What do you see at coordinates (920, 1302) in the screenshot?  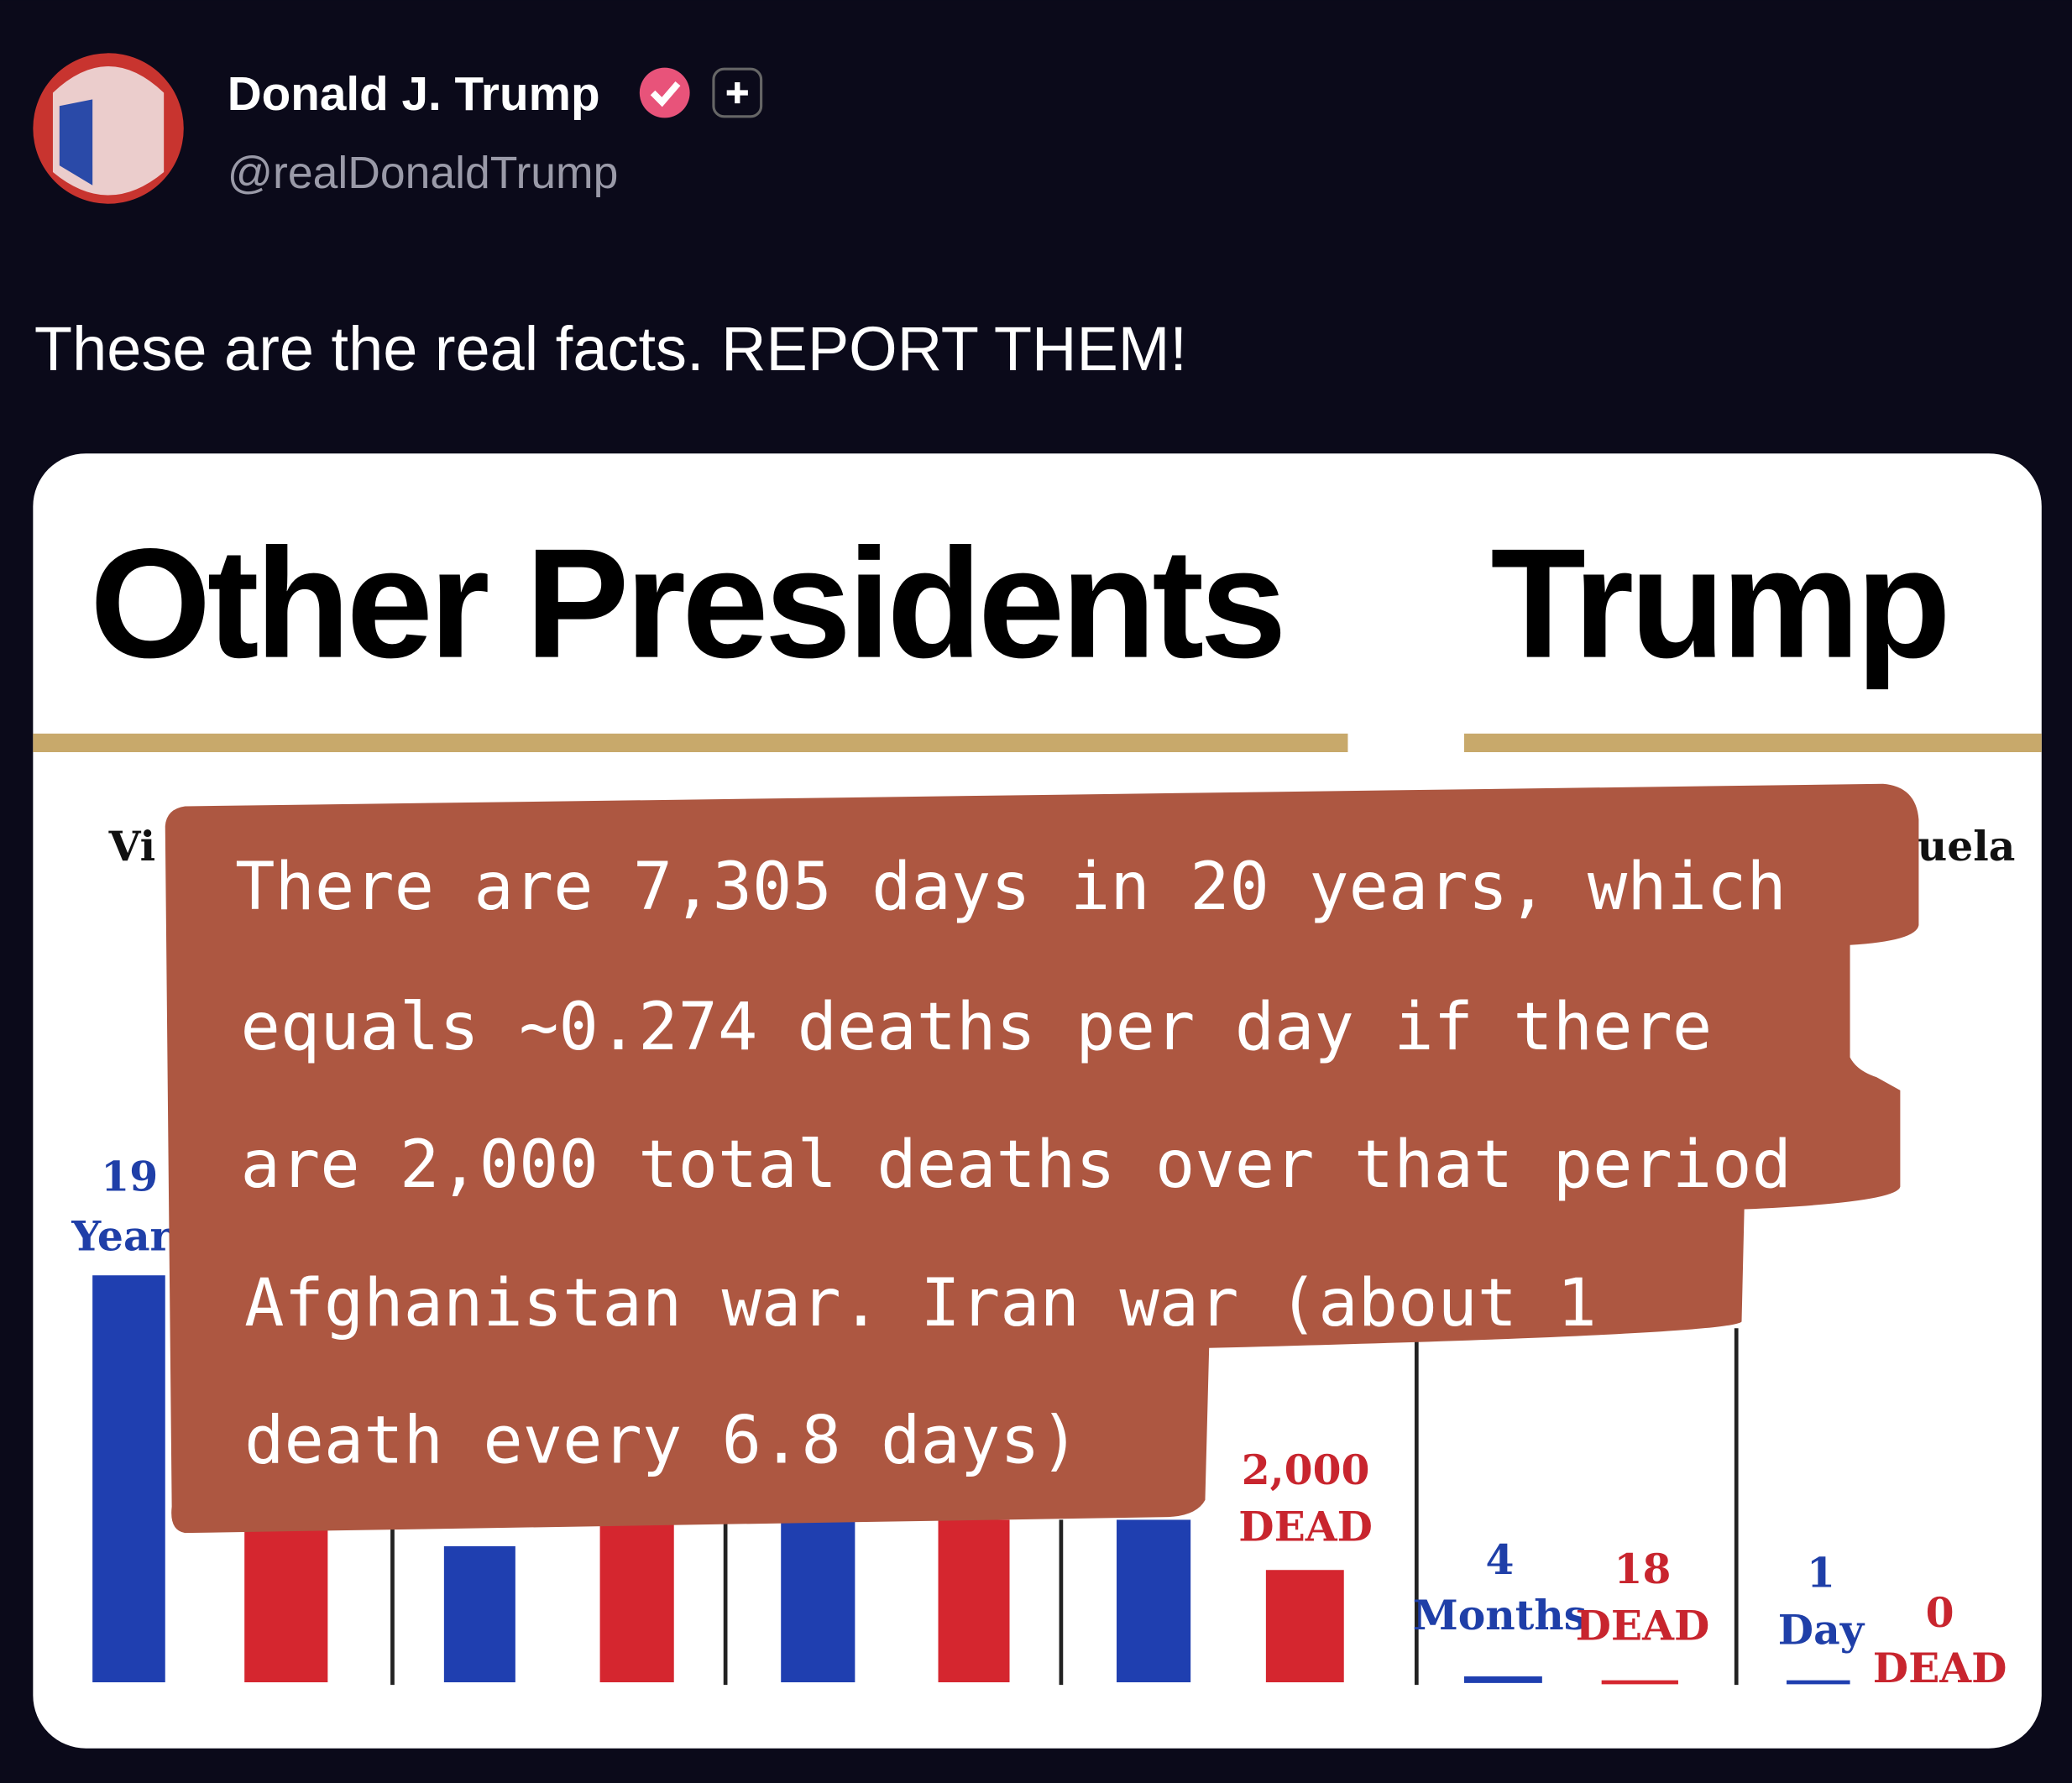 I see `overlay-line: Afghanistan war. Iran war (about 1` at bounding box center [920, 1302].